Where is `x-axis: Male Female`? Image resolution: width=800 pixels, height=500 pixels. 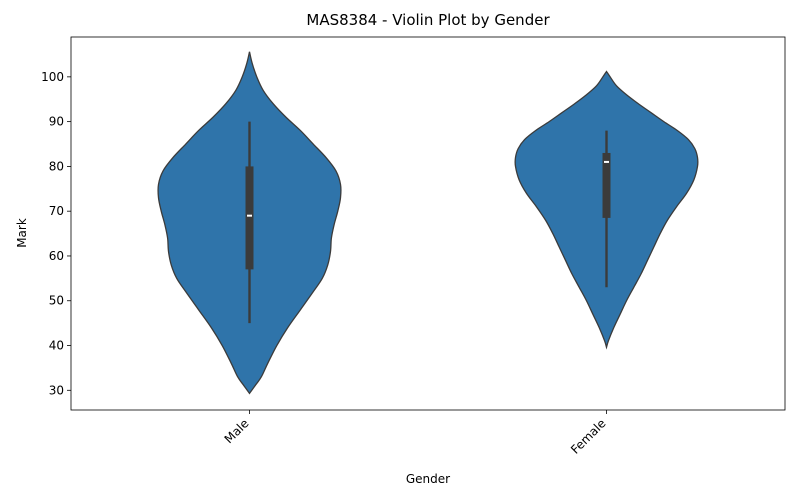 x-axis: Male Female is located at coordinates (415, 433).